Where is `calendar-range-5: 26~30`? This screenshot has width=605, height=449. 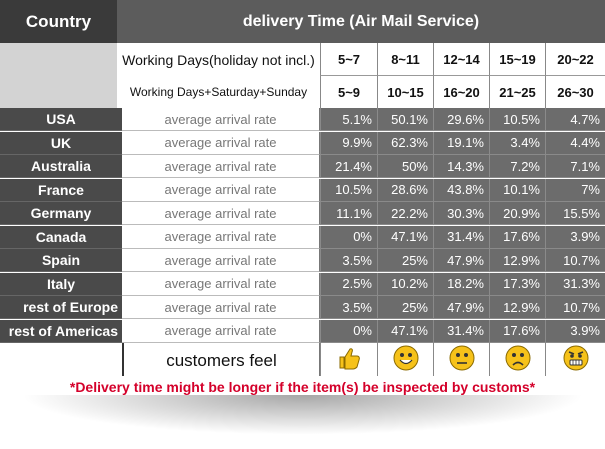 calendar-range-5: 26~30 is located at coordinates (575, 92).